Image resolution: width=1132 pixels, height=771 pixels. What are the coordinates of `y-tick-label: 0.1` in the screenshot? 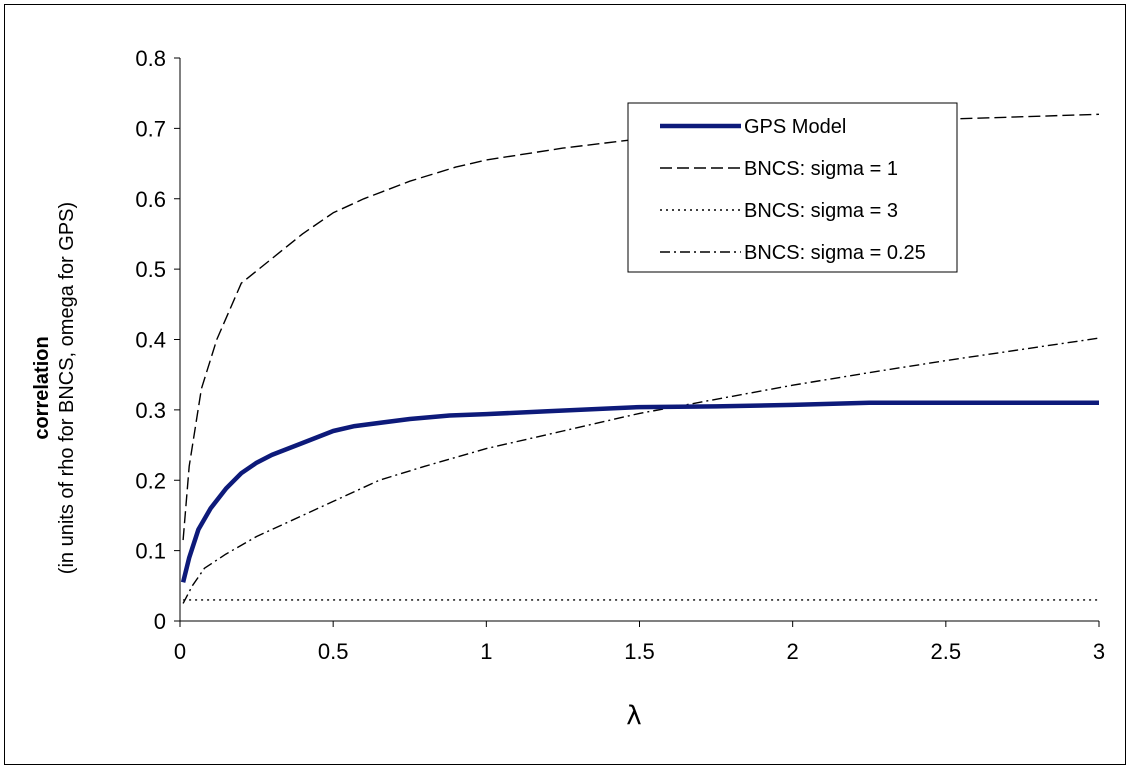 It's located at (150, 551).